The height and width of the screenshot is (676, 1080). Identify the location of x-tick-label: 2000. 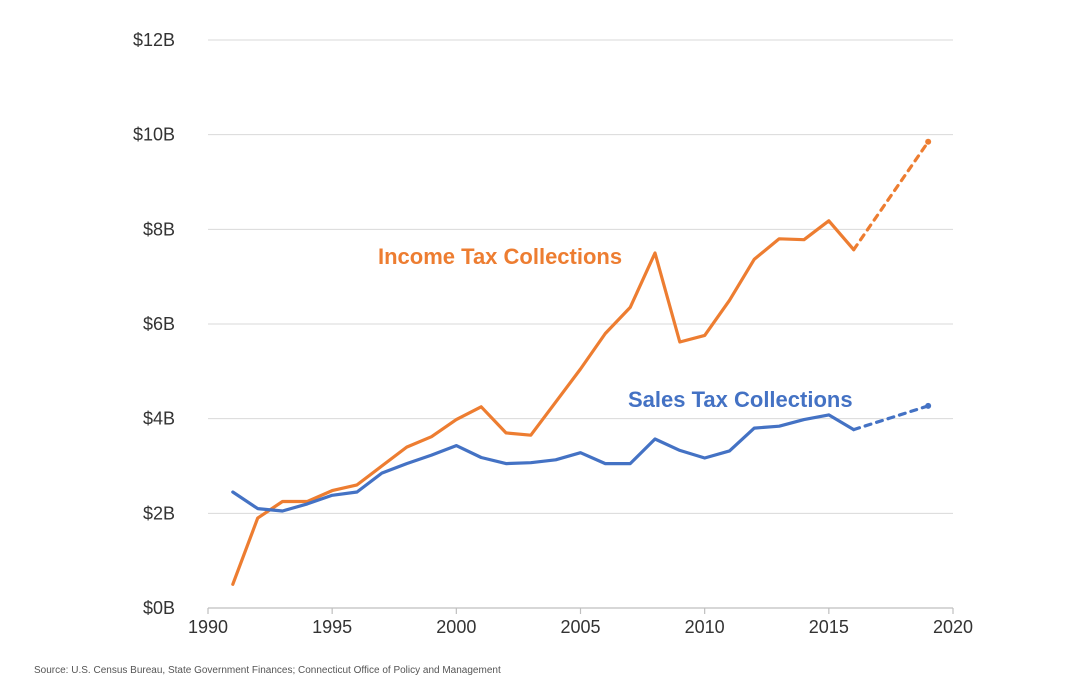
(456, 627).